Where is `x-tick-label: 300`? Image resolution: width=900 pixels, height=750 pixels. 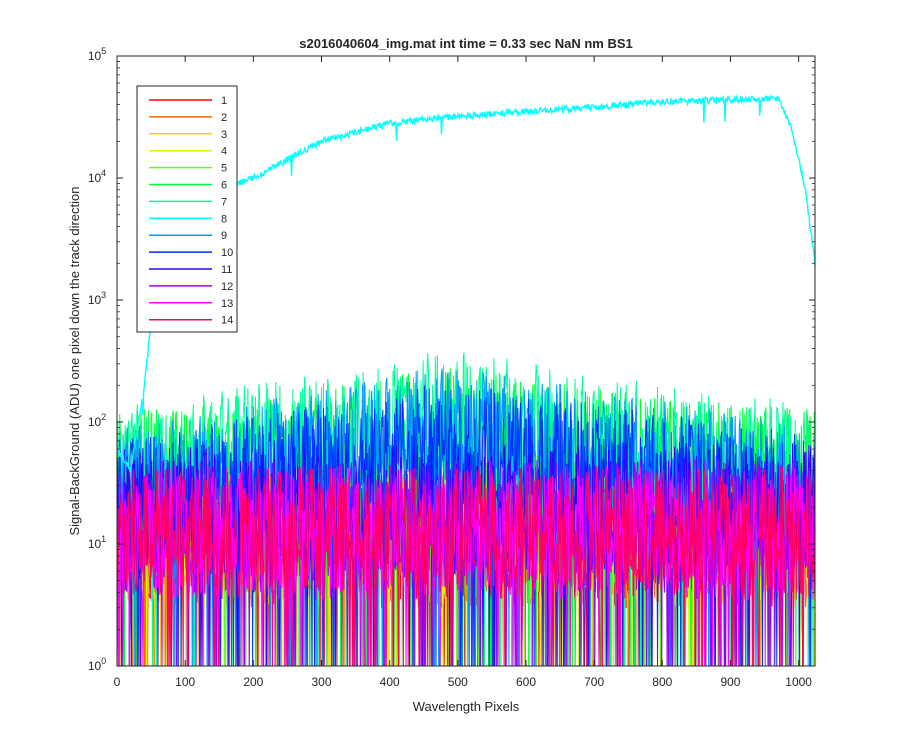
x-tick-label: 300 is located at coordinates (321, 682).